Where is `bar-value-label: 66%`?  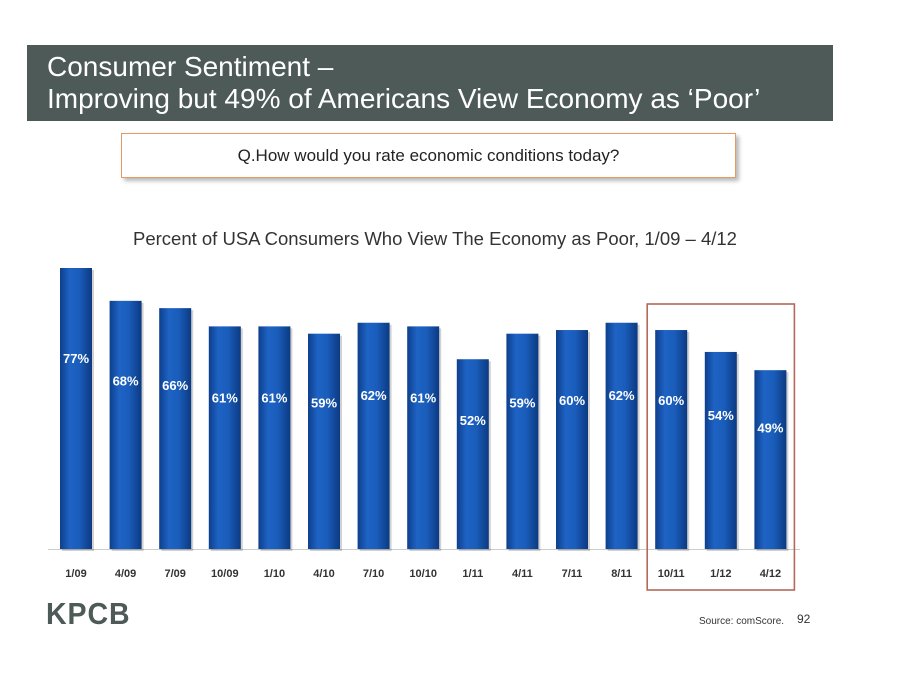
bar-value-label: 66% is located at coordinates (175, 385).